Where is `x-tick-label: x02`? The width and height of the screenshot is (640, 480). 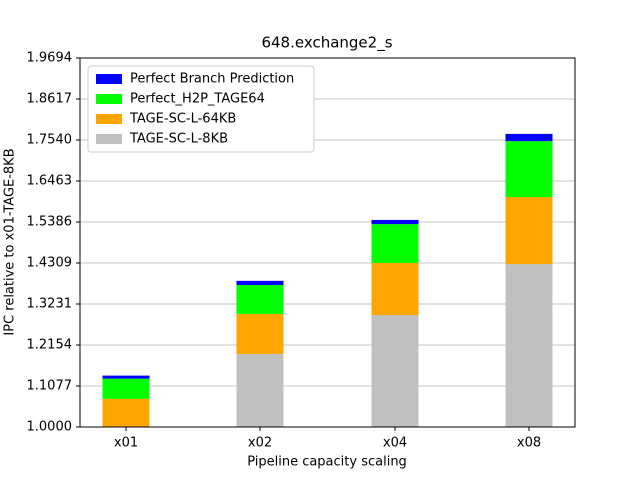 x-tick-label: x02 is located at coordinates (260, 443).